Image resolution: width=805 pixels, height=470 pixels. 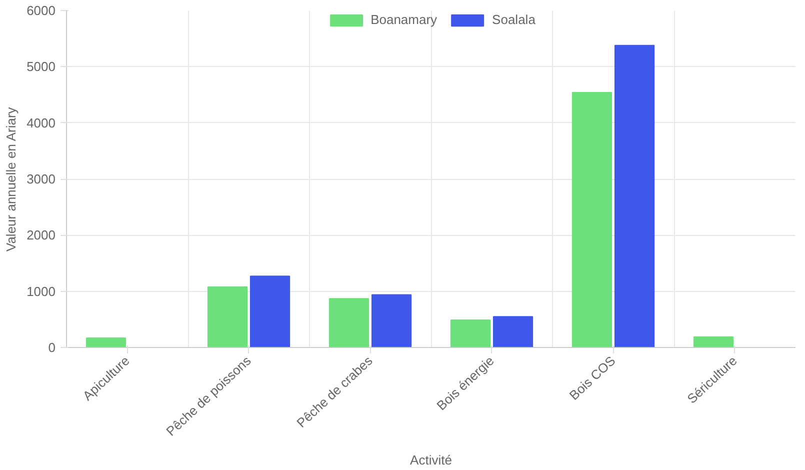 What do you see at coordinates (41, 66) in the screenshot?
I see `y-tick-label: 5000` at bounding box center [41, 66].